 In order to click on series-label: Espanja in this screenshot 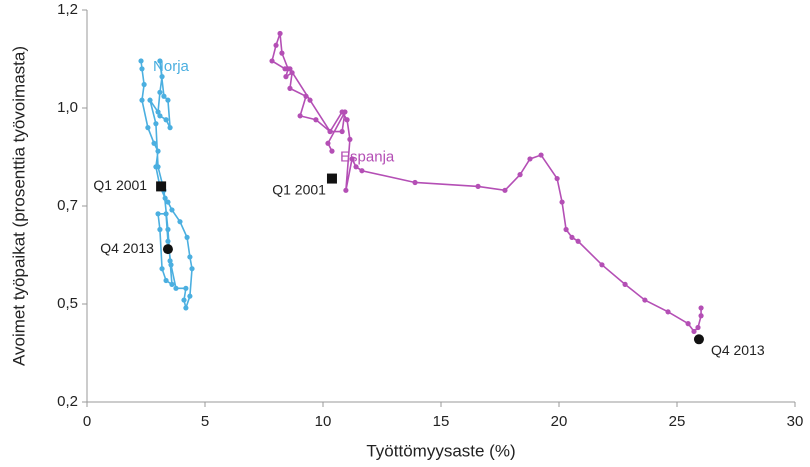, I will do `click(367, 156)`.